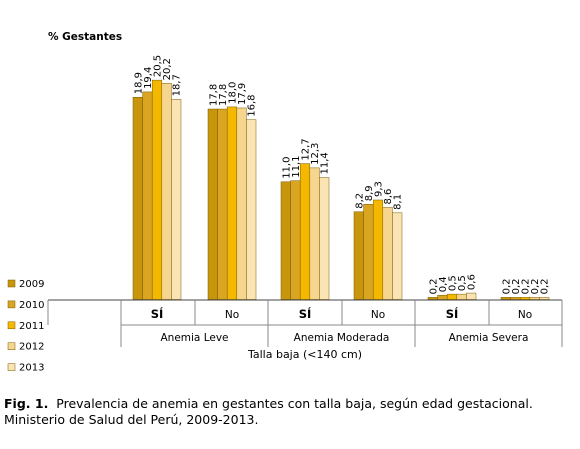 Image resolution: width=580 pixels, height=449 pixels. I want to click on value-label: 17,9, so click(242, 94).